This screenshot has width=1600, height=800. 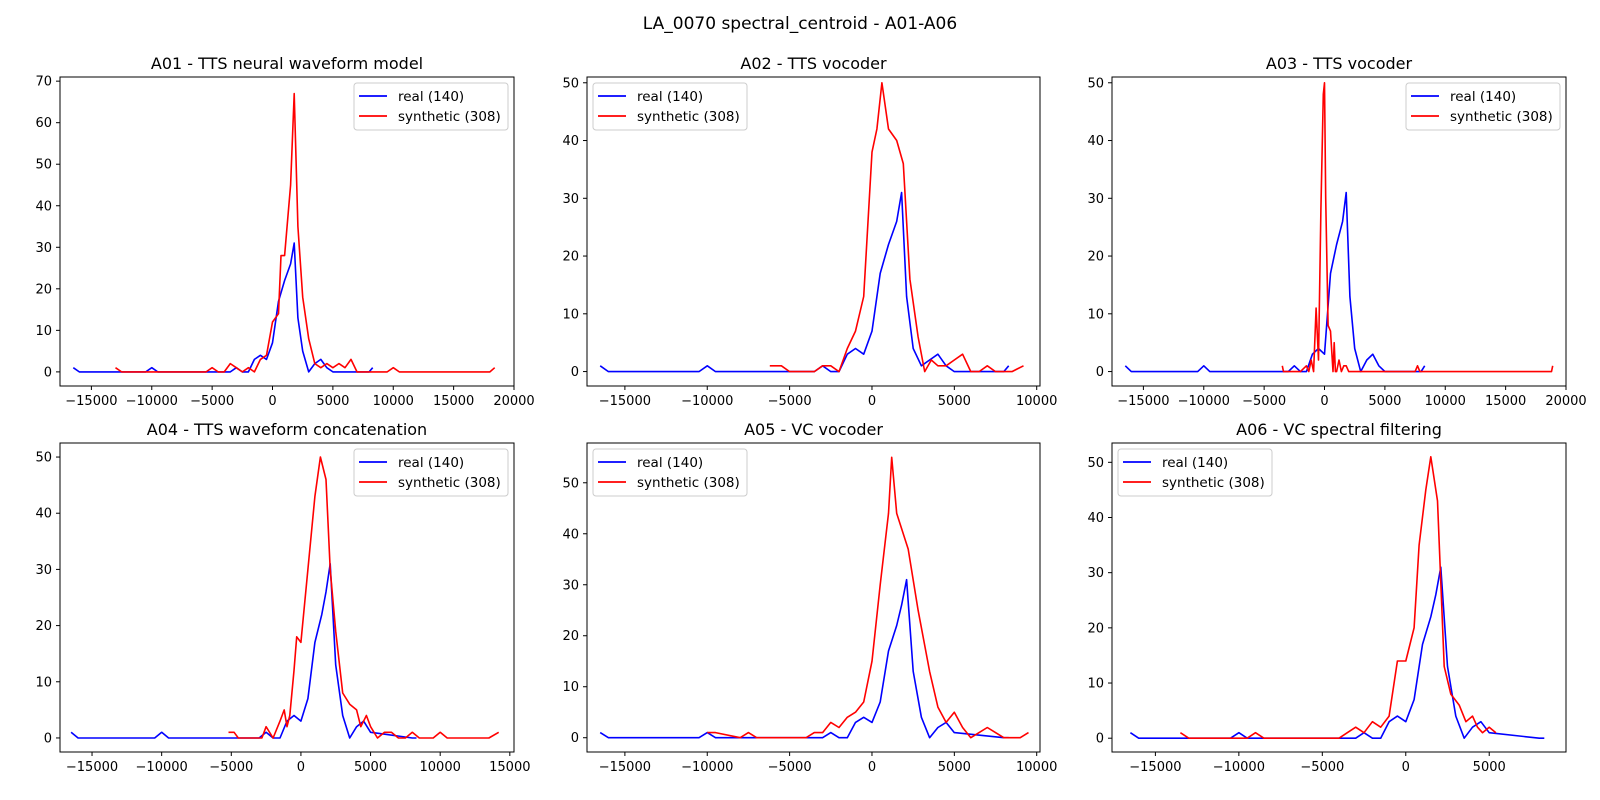 What do you see at coordinates (287, 63) in the screenshot?
I see `subplot-title: A01 - TTS neural waveform model` at bounding box center [287, 63].